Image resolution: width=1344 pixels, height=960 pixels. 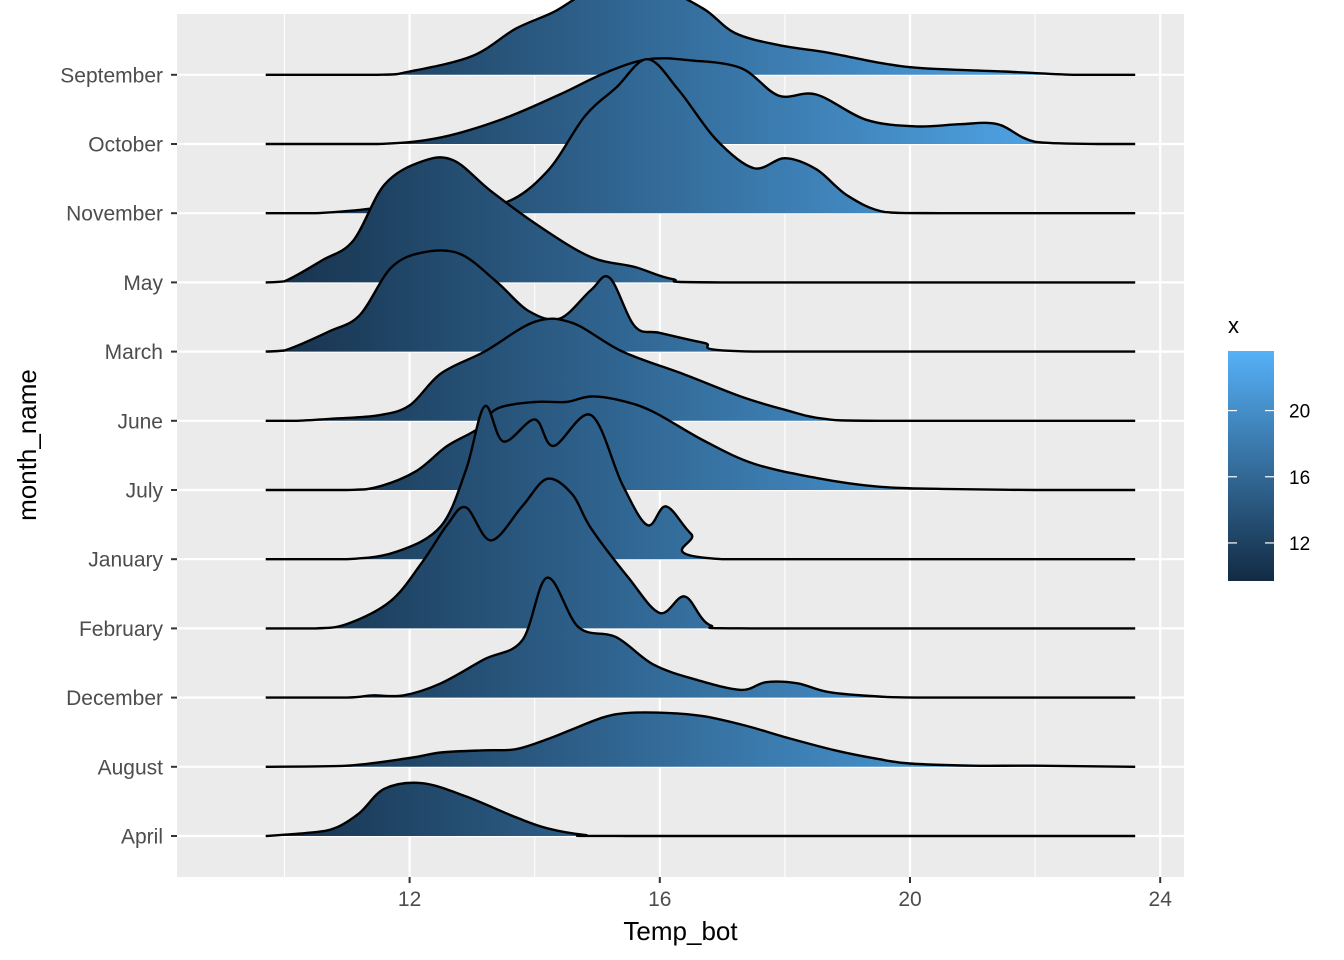 I want to click on ridge-line-december, so click(x=700, y=637).